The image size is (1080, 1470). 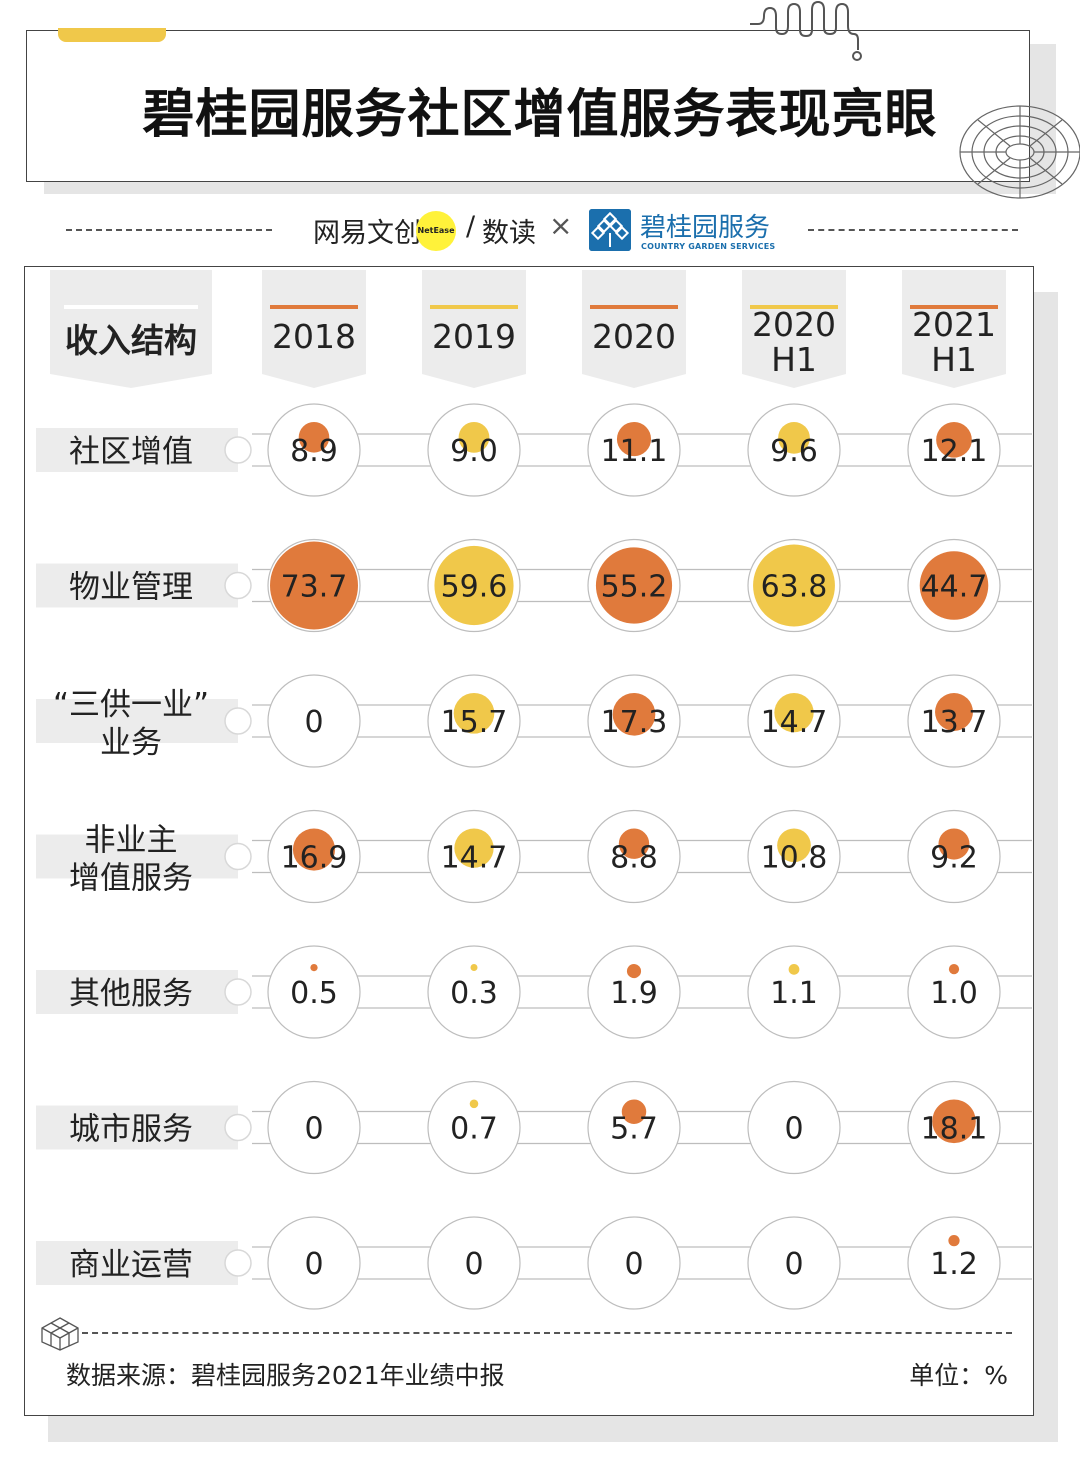 I want to click on value-label: 0.5, so click(x=314, y=993).